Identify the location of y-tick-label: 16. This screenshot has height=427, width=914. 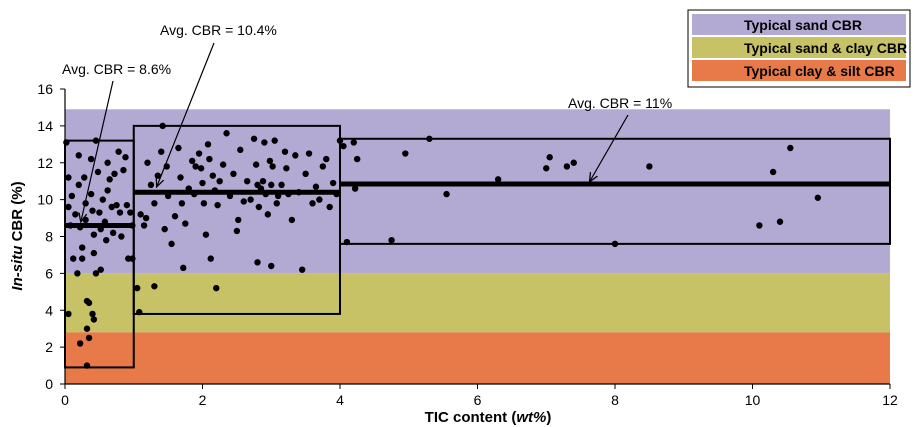
(45, 89).